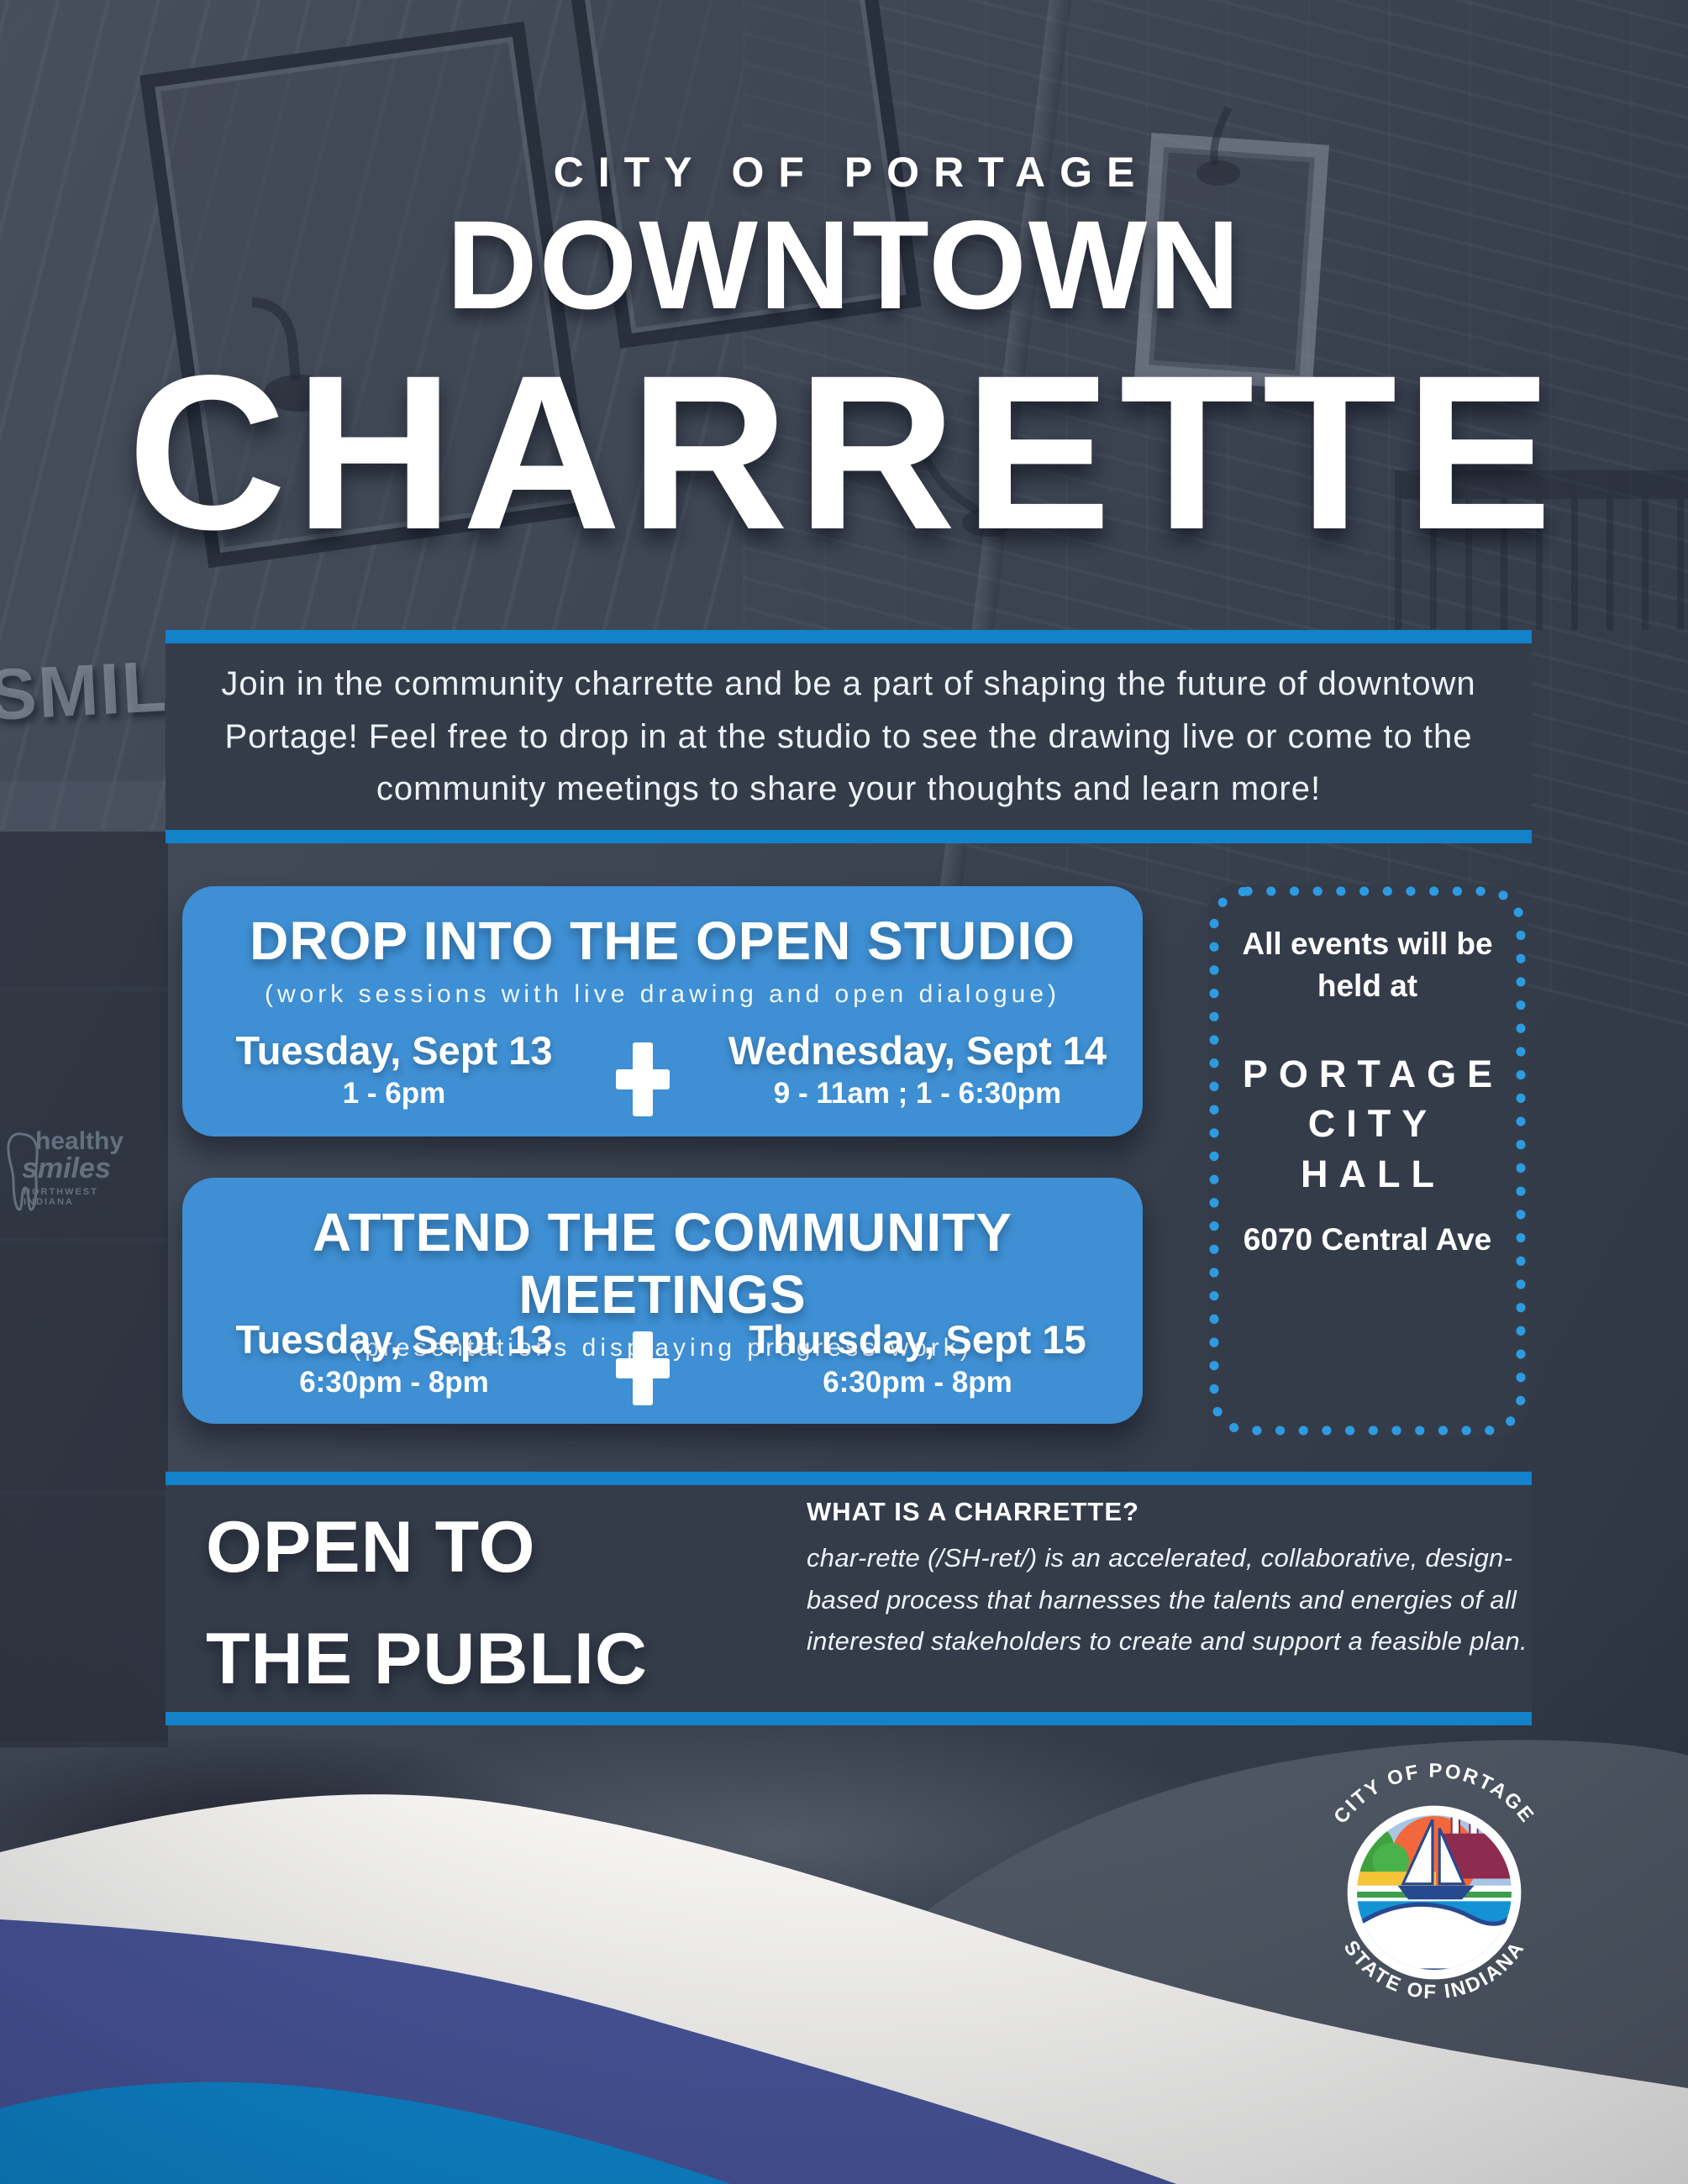 The width and height of the screenshot is (1688, 2184). I want to click on venue-name: PORTAGE CITY HALL, so click(1367, 1124).